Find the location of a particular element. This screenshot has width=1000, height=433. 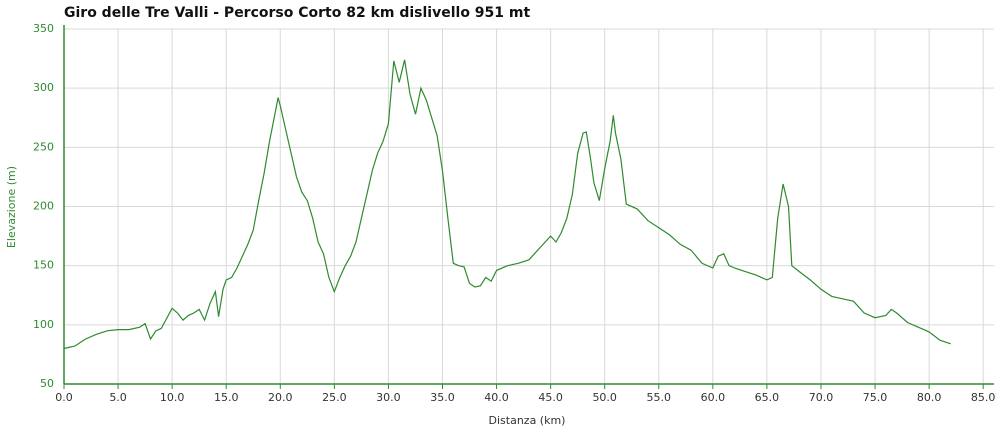

y-axis-label: Elevazione (m) is located at coordinates (11, 207).